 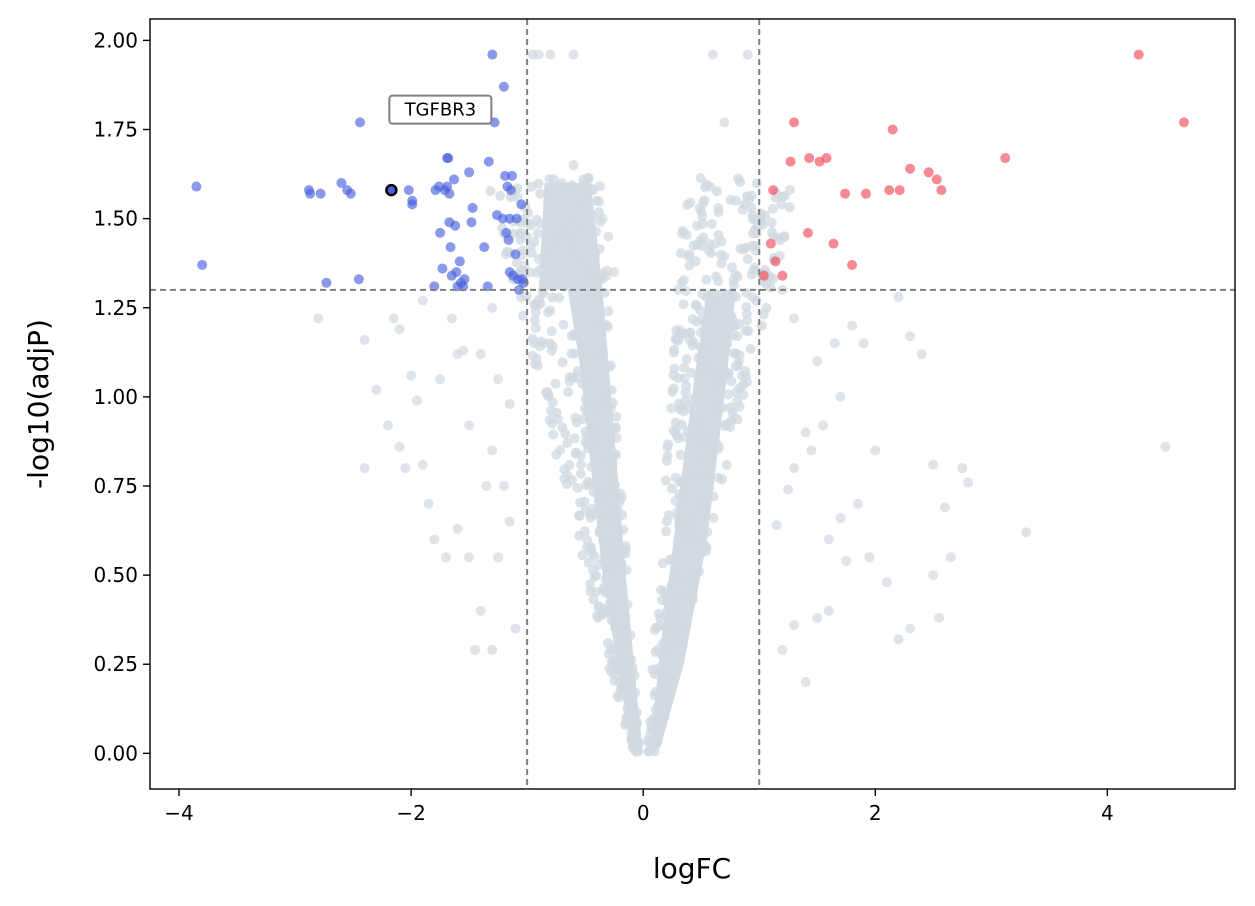 What do you see at coordinates (440, 109) in the screenshot?
I see `annotation-box` at bounding box center [440, 109].